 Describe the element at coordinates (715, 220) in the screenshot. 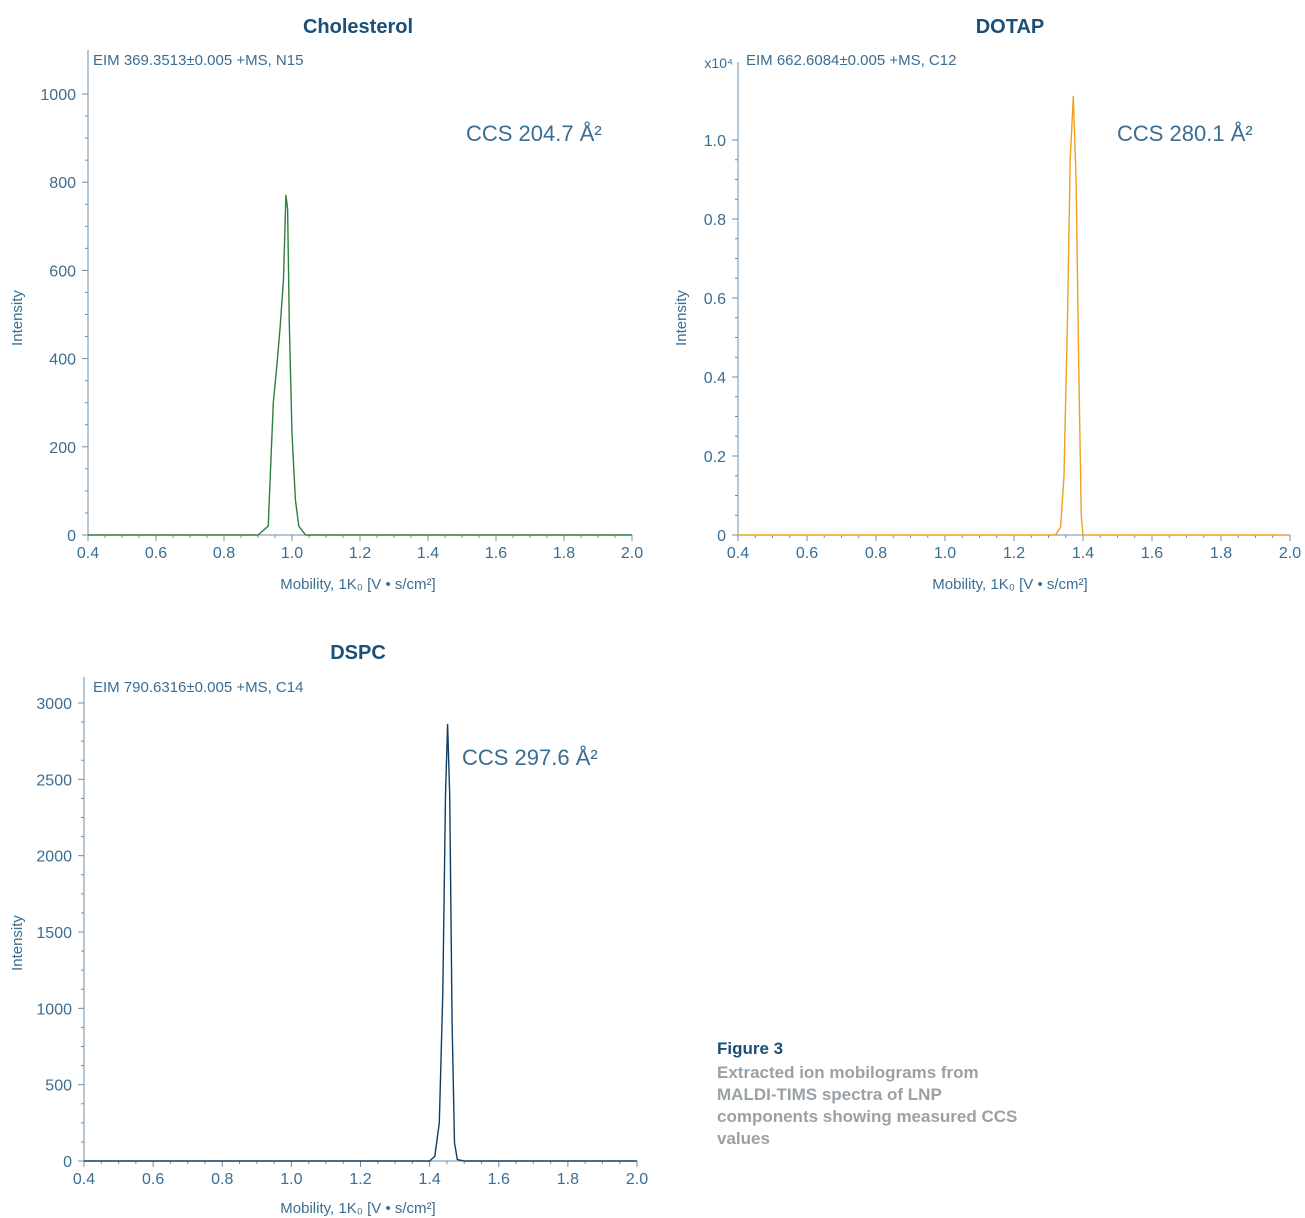

I see `y-tick-label: 0.8` at that location.